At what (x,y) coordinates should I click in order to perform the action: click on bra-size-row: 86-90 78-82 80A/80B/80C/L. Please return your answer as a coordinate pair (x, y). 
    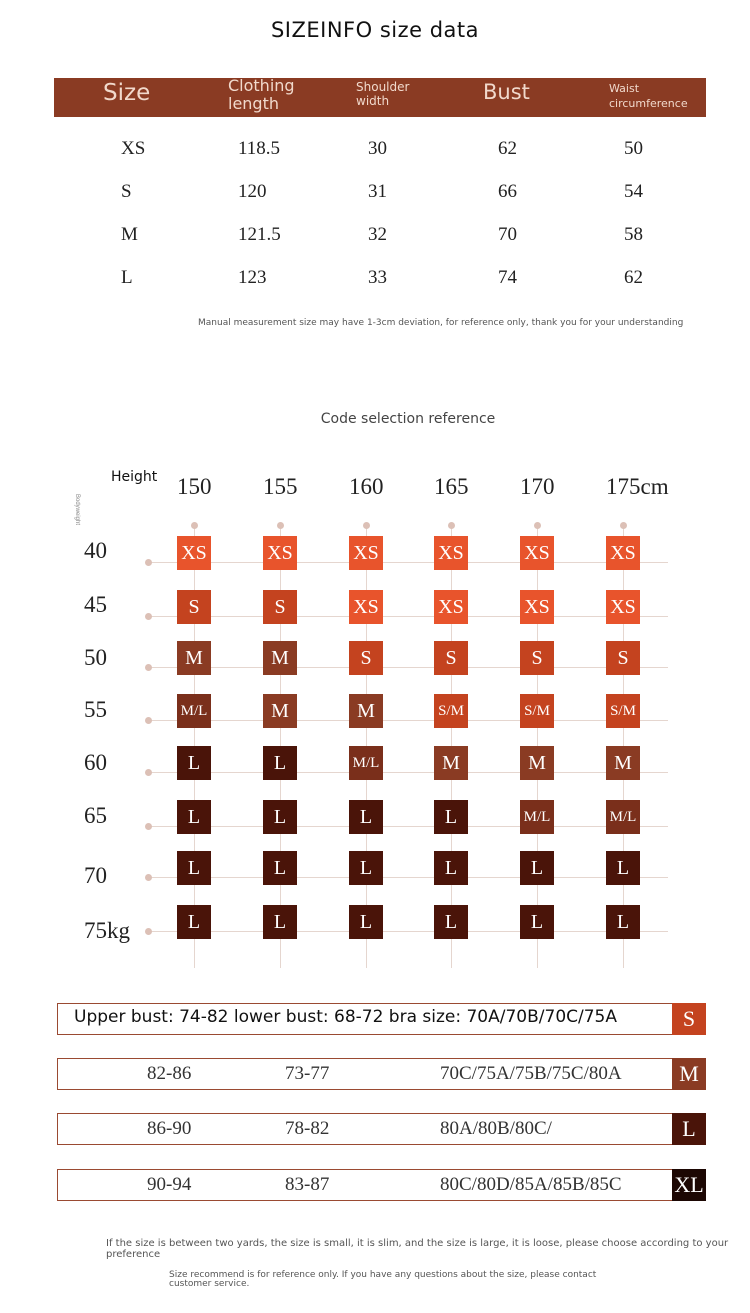
    Looking at the image, I should click on (381, 1129).